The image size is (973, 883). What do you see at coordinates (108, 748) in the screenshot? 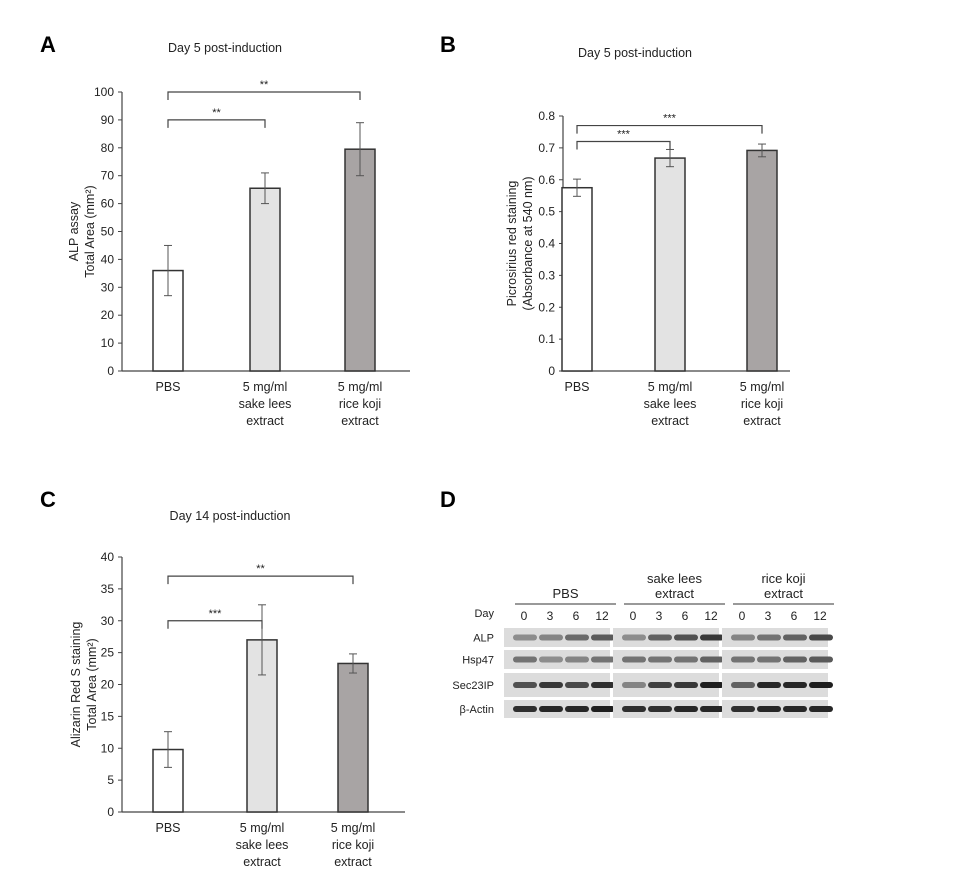
I see `y-tick-label: 10` at bounding box center [108, 748].